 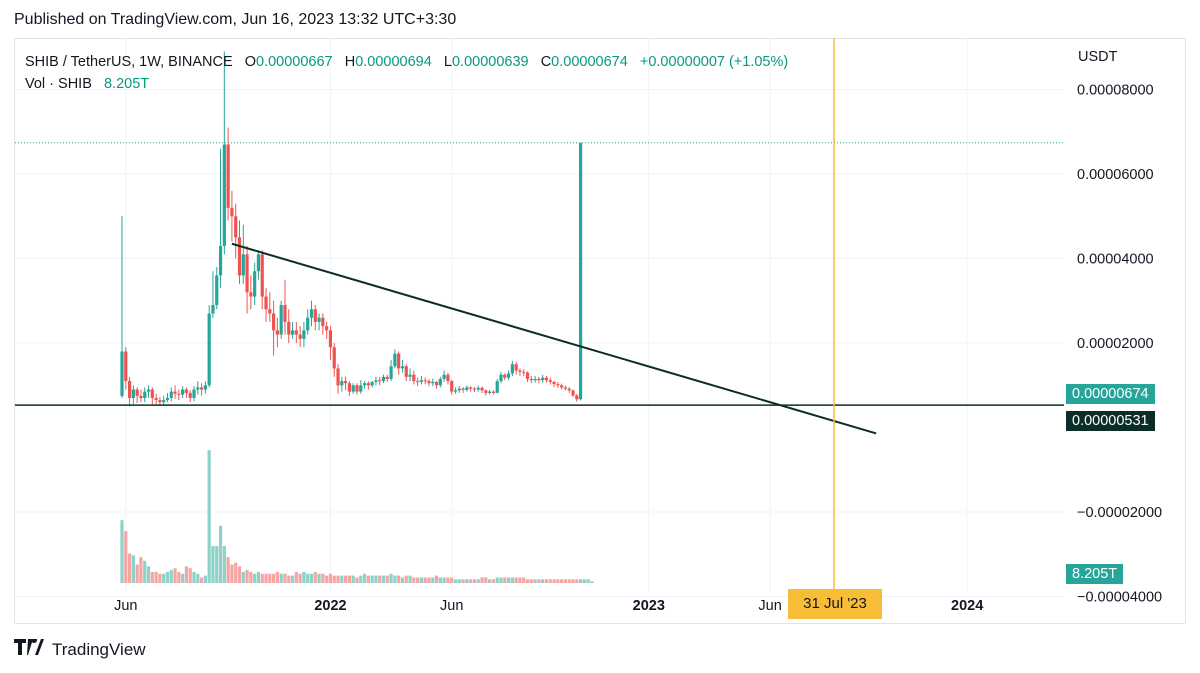 I want to click on y-tick-label: −0.00004000, so click(x=1119, y=598).